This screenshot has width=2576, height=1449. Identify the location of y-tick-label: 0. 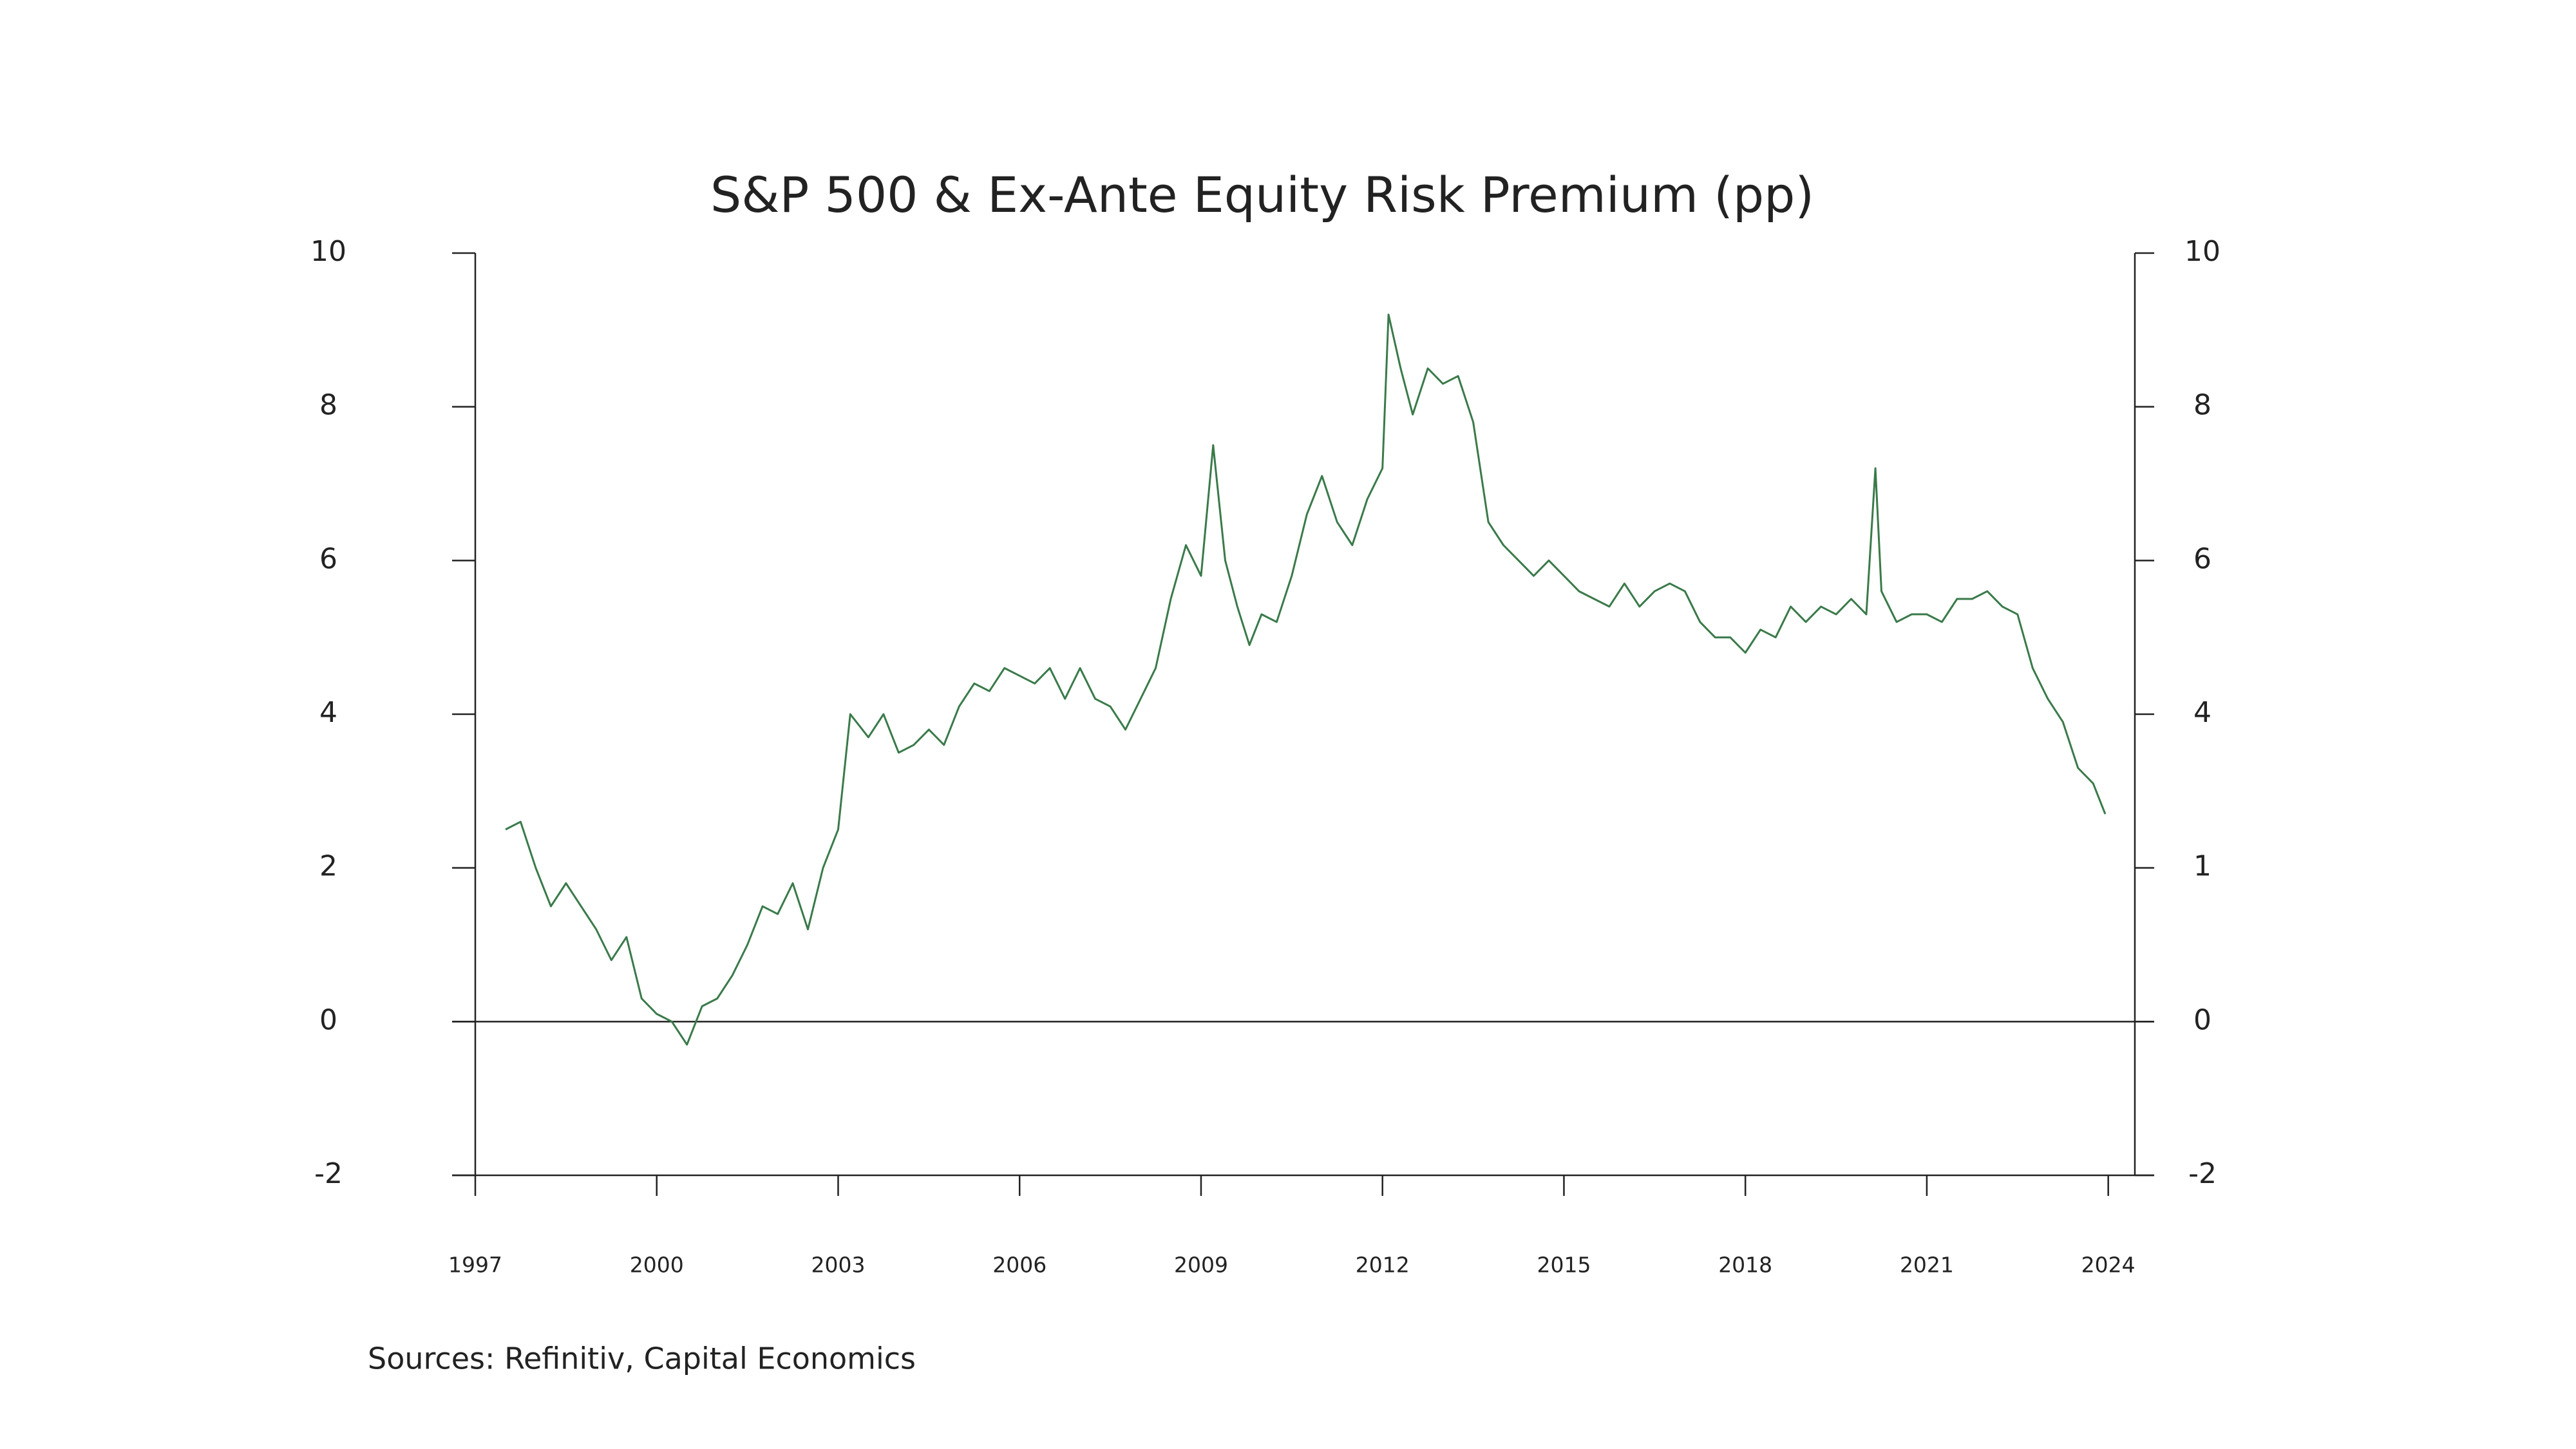
(328, 1019).